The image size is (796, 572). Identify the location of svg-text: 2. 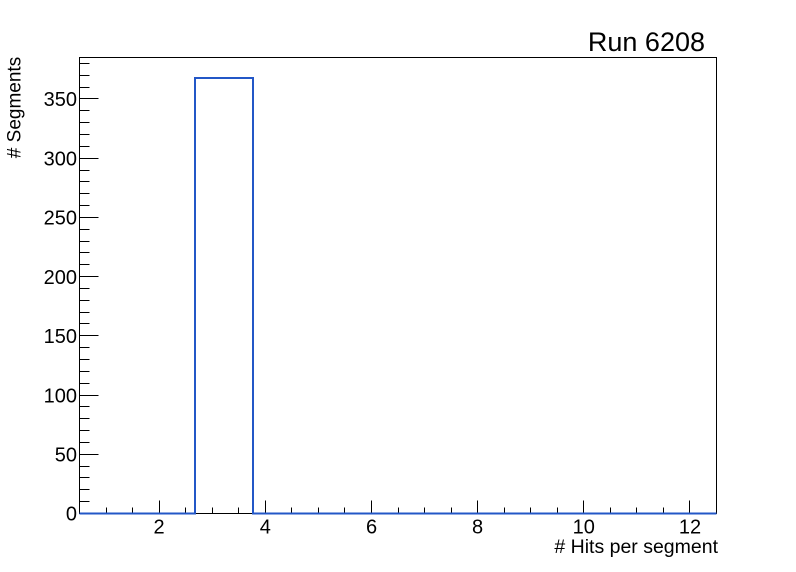
(159, 528).